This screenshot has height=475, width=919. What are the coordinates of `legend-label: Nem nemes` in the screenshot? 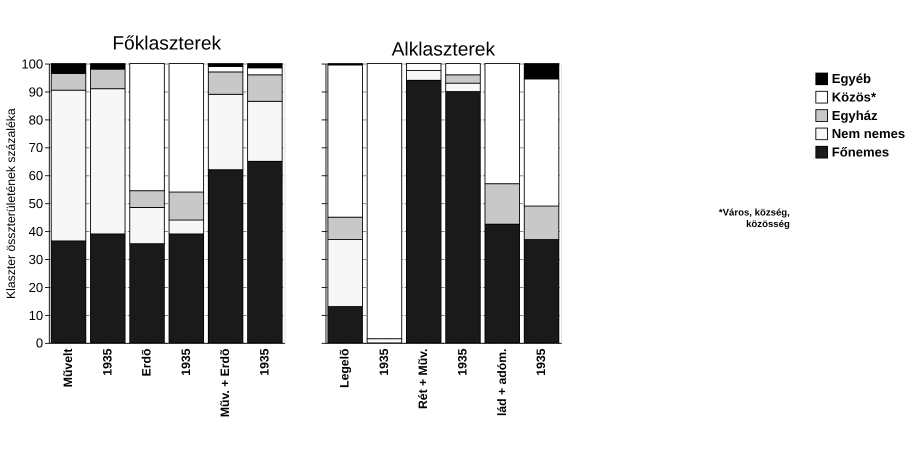 It's located at (869, 134).